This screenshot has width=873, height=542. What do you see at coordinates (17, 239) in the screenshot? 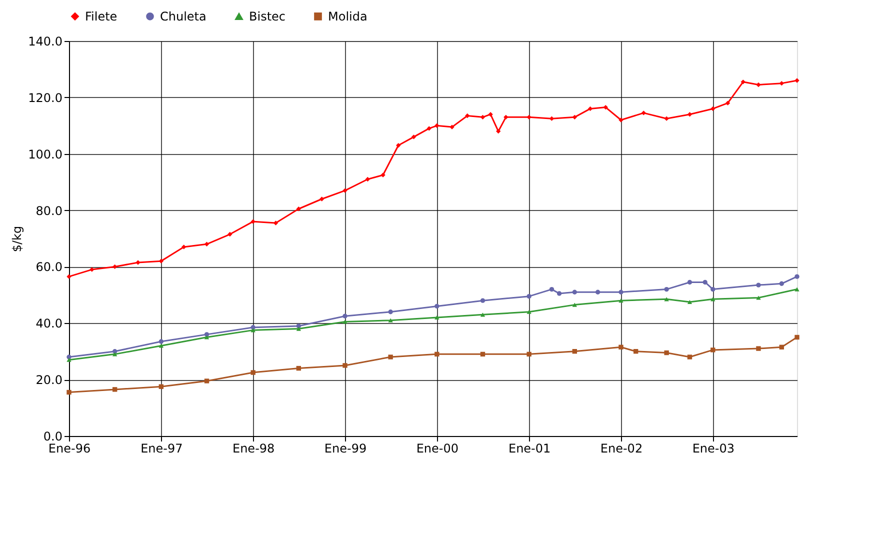
I see `y-axis-title: $/kg` at bounding box center [17, 239].